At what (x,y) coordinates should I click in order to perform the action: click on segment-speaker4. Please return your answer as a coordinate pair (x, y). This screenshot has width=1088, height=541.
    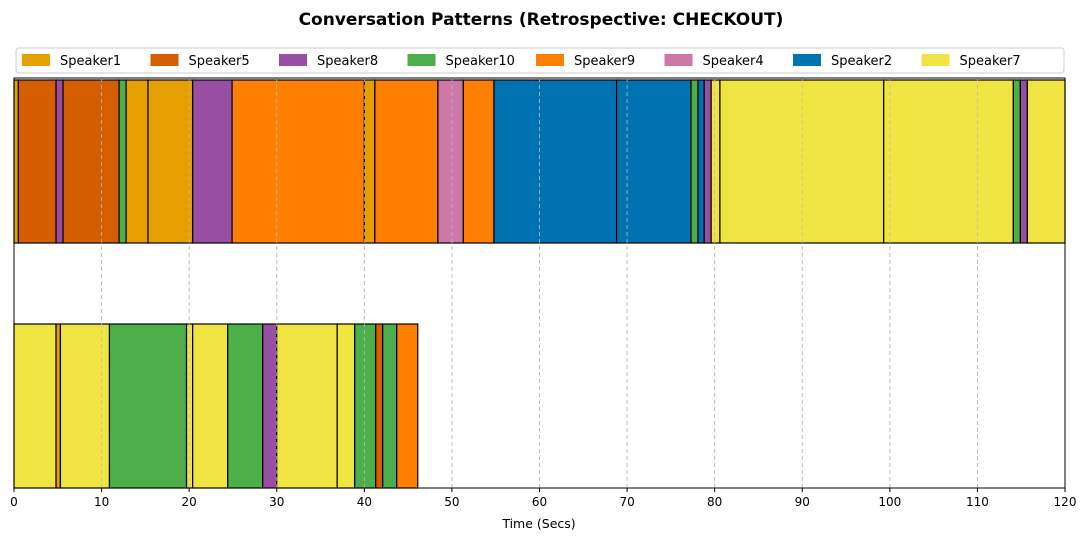
    Looking at the image, I should click on (450, 161).